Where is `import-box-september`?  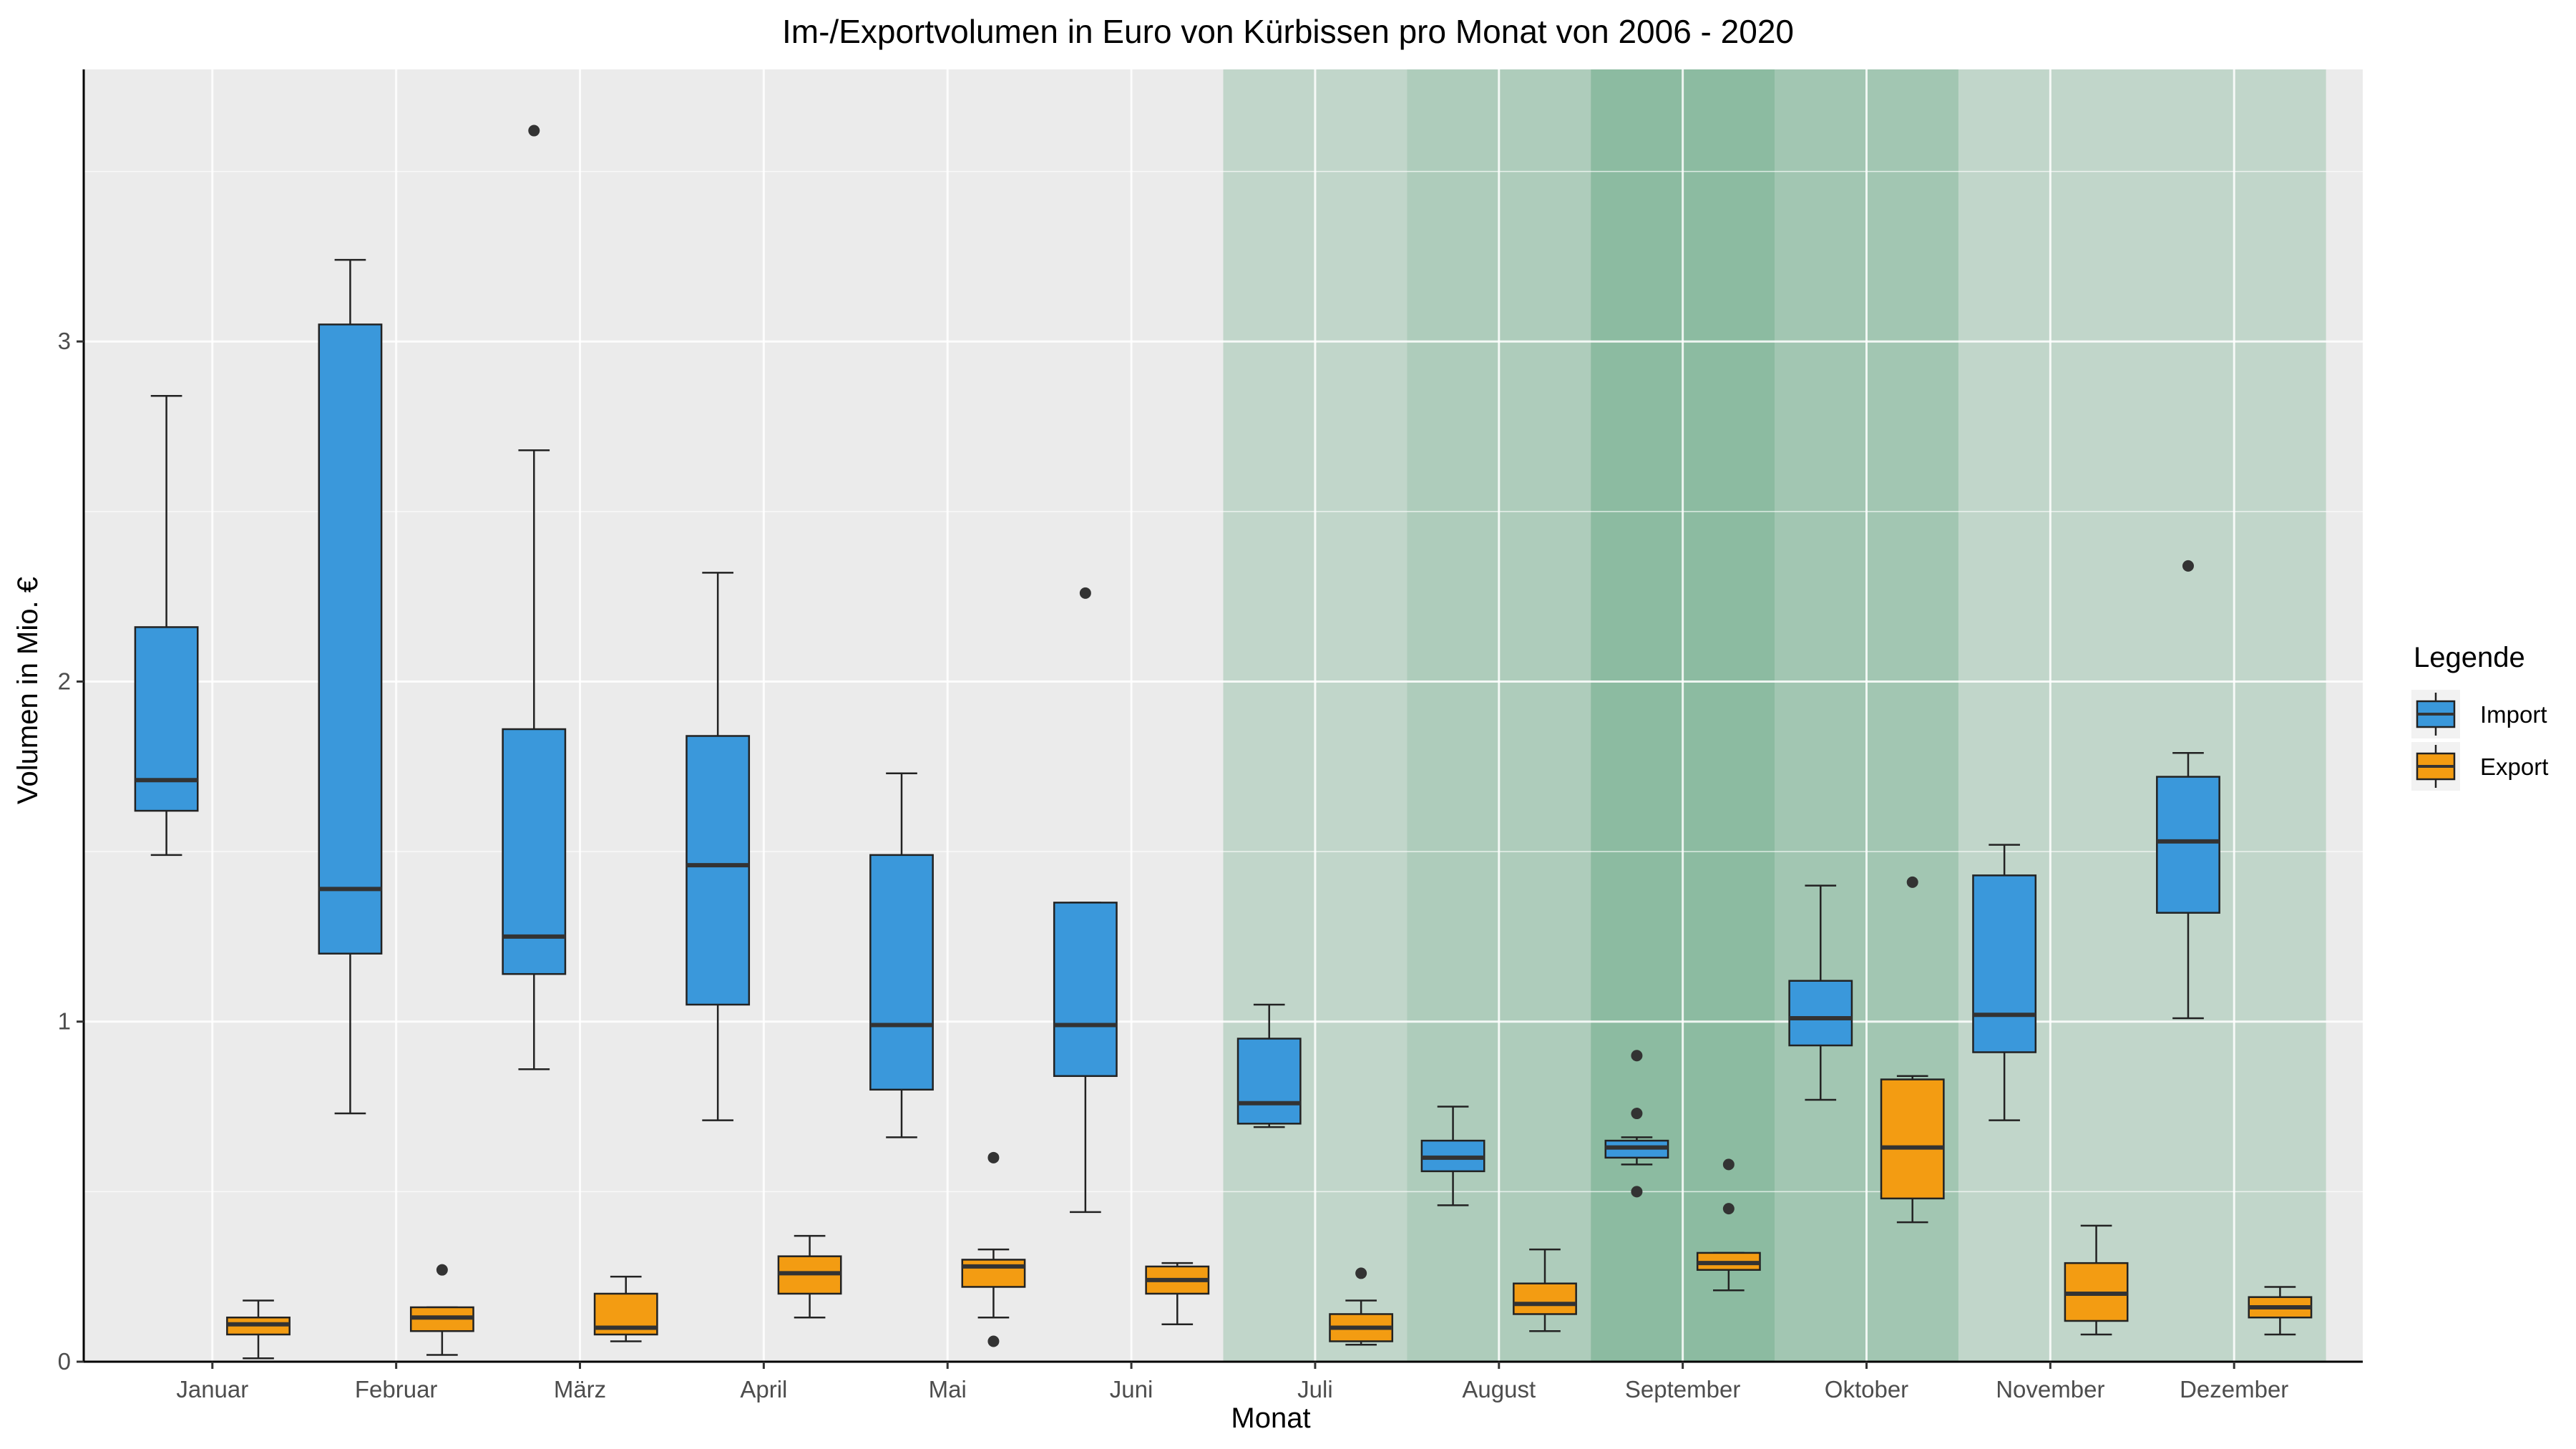
import-box-september is located at coordinates (1636, 1124).